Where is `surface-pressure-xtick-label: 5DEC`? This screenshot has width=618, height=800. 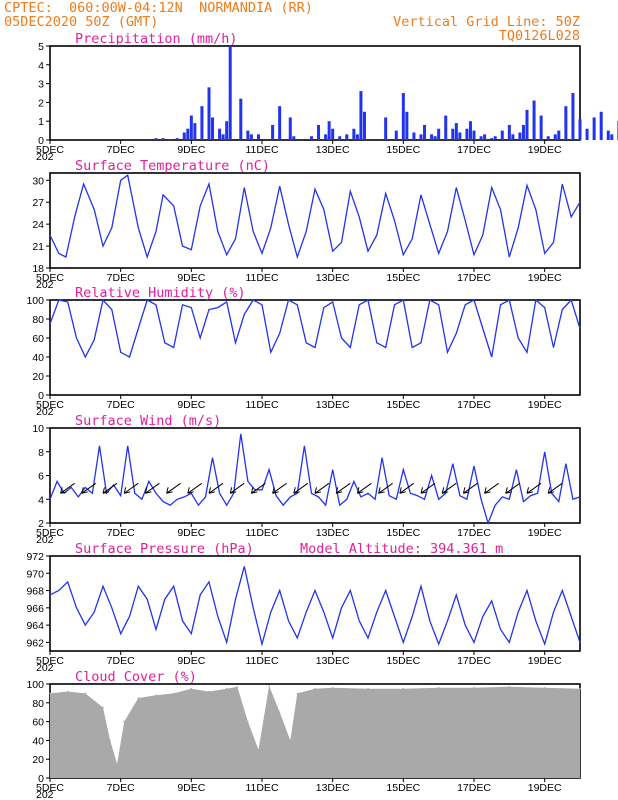
surface-pressure-xtick-label: 5DEC is located at coordinates (50, 661).